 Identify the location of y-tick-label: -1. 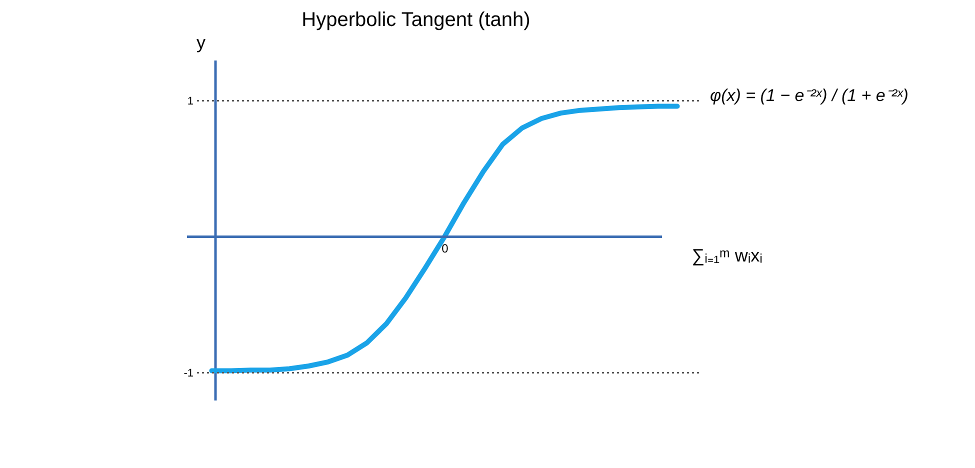
(189, 373).